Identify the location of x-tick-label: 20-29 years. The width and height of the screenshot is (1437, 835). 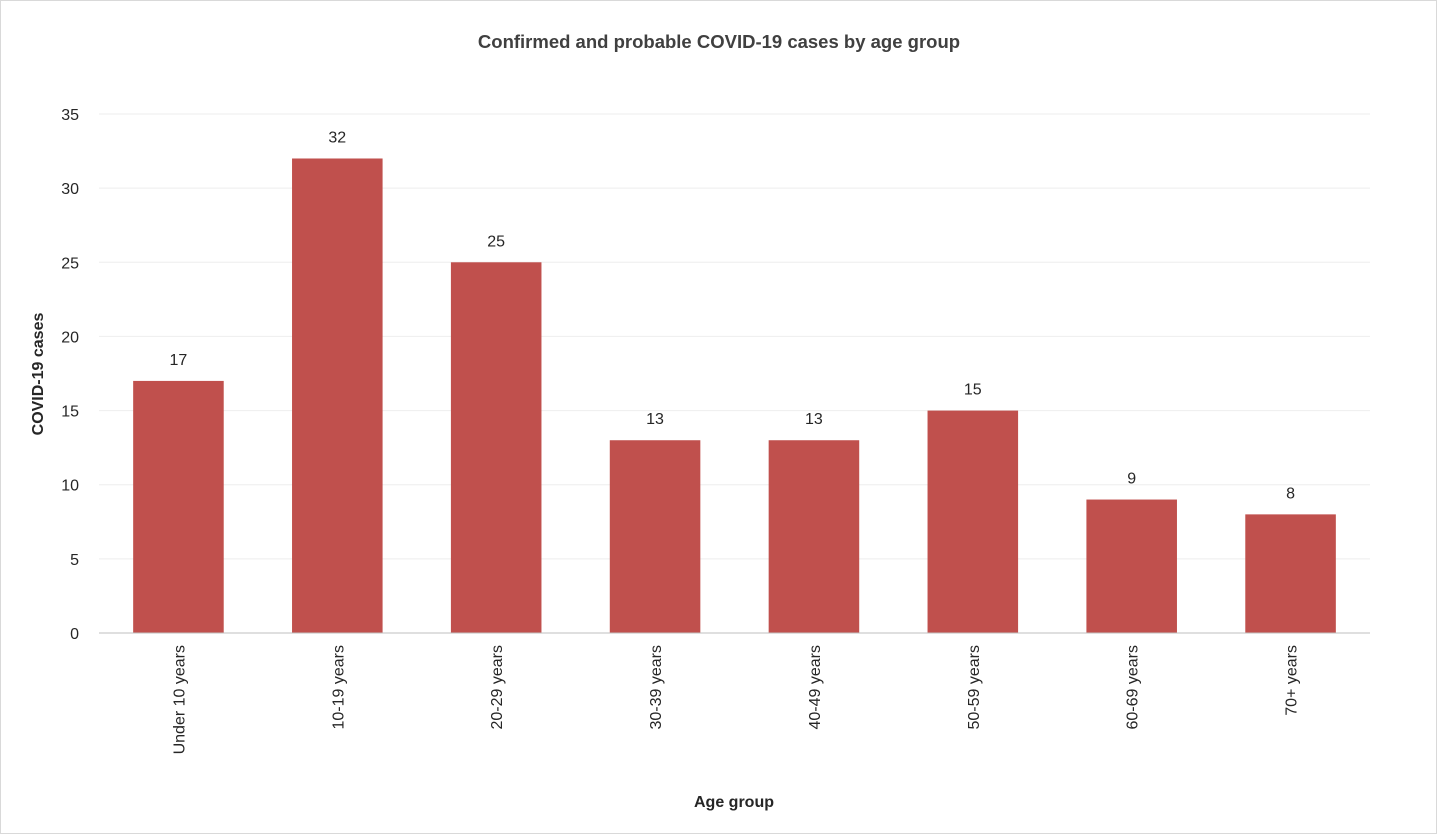
(497, 687).